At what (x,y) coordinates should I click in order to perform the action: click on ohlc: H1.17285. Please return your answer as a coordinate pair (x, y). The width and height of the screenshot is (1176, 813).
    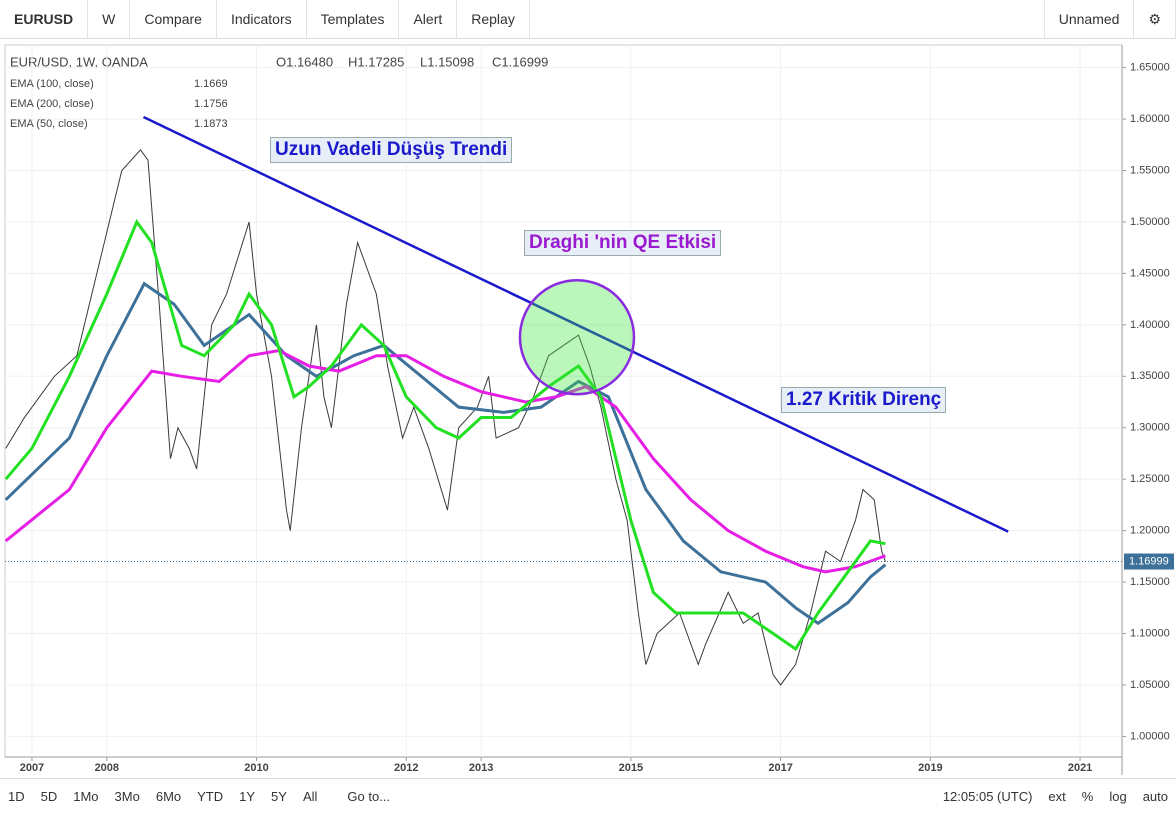
    Looking at the image, I should click on (376, 61).